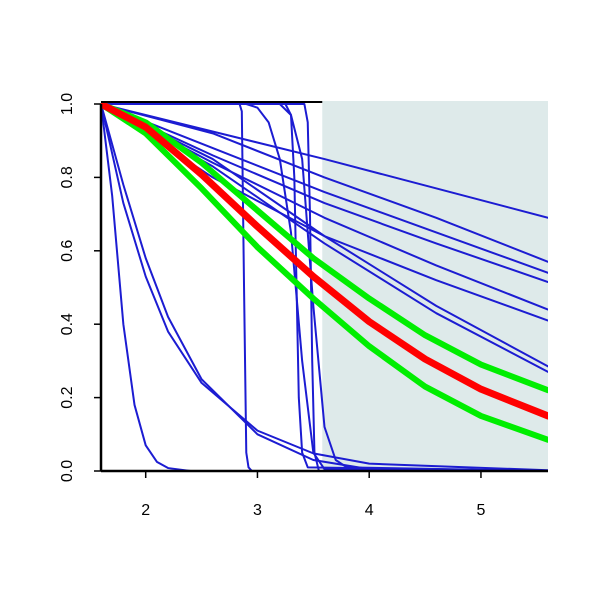 The width and height of the screenshot is (600, 600). I want to click on y-tick-label: 0.2, so click(67, 397).